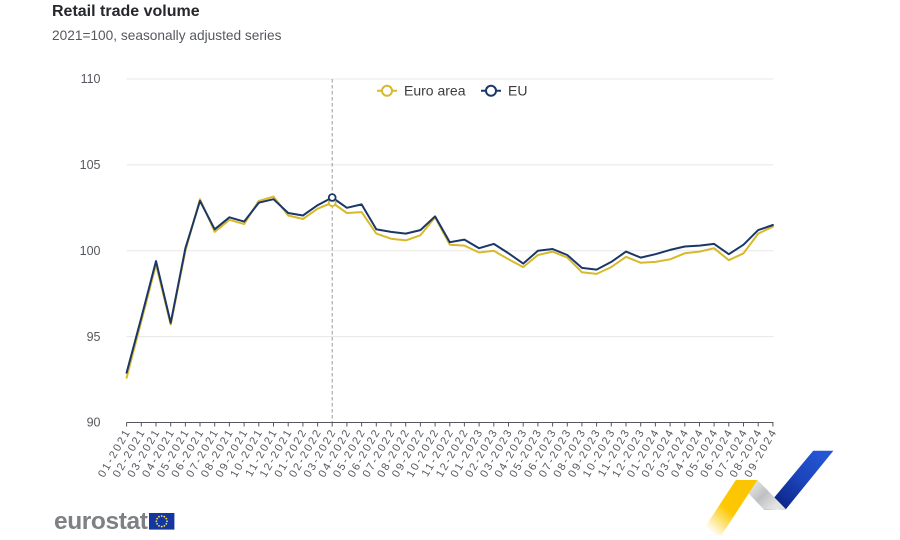 Image resolution: width=900 pixels, height=540 pixels. Describe the element at coordinates (94, 423) in the screenshot. I see `svg-text: 90` at that location.